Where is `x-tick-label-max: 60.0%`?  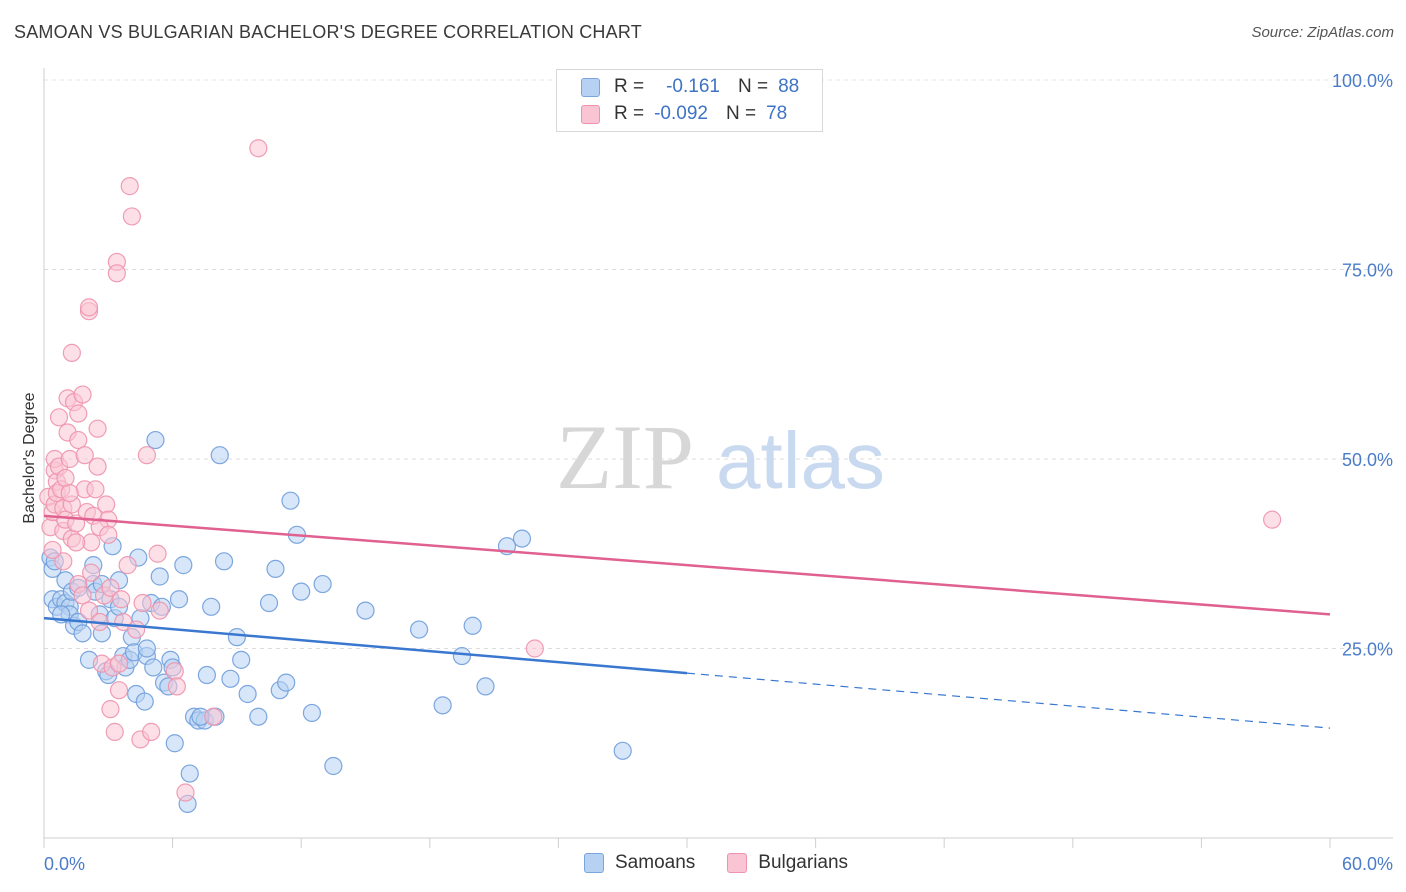
x-tick-label-max: 60.0% is located at coordinates (1367, 864).